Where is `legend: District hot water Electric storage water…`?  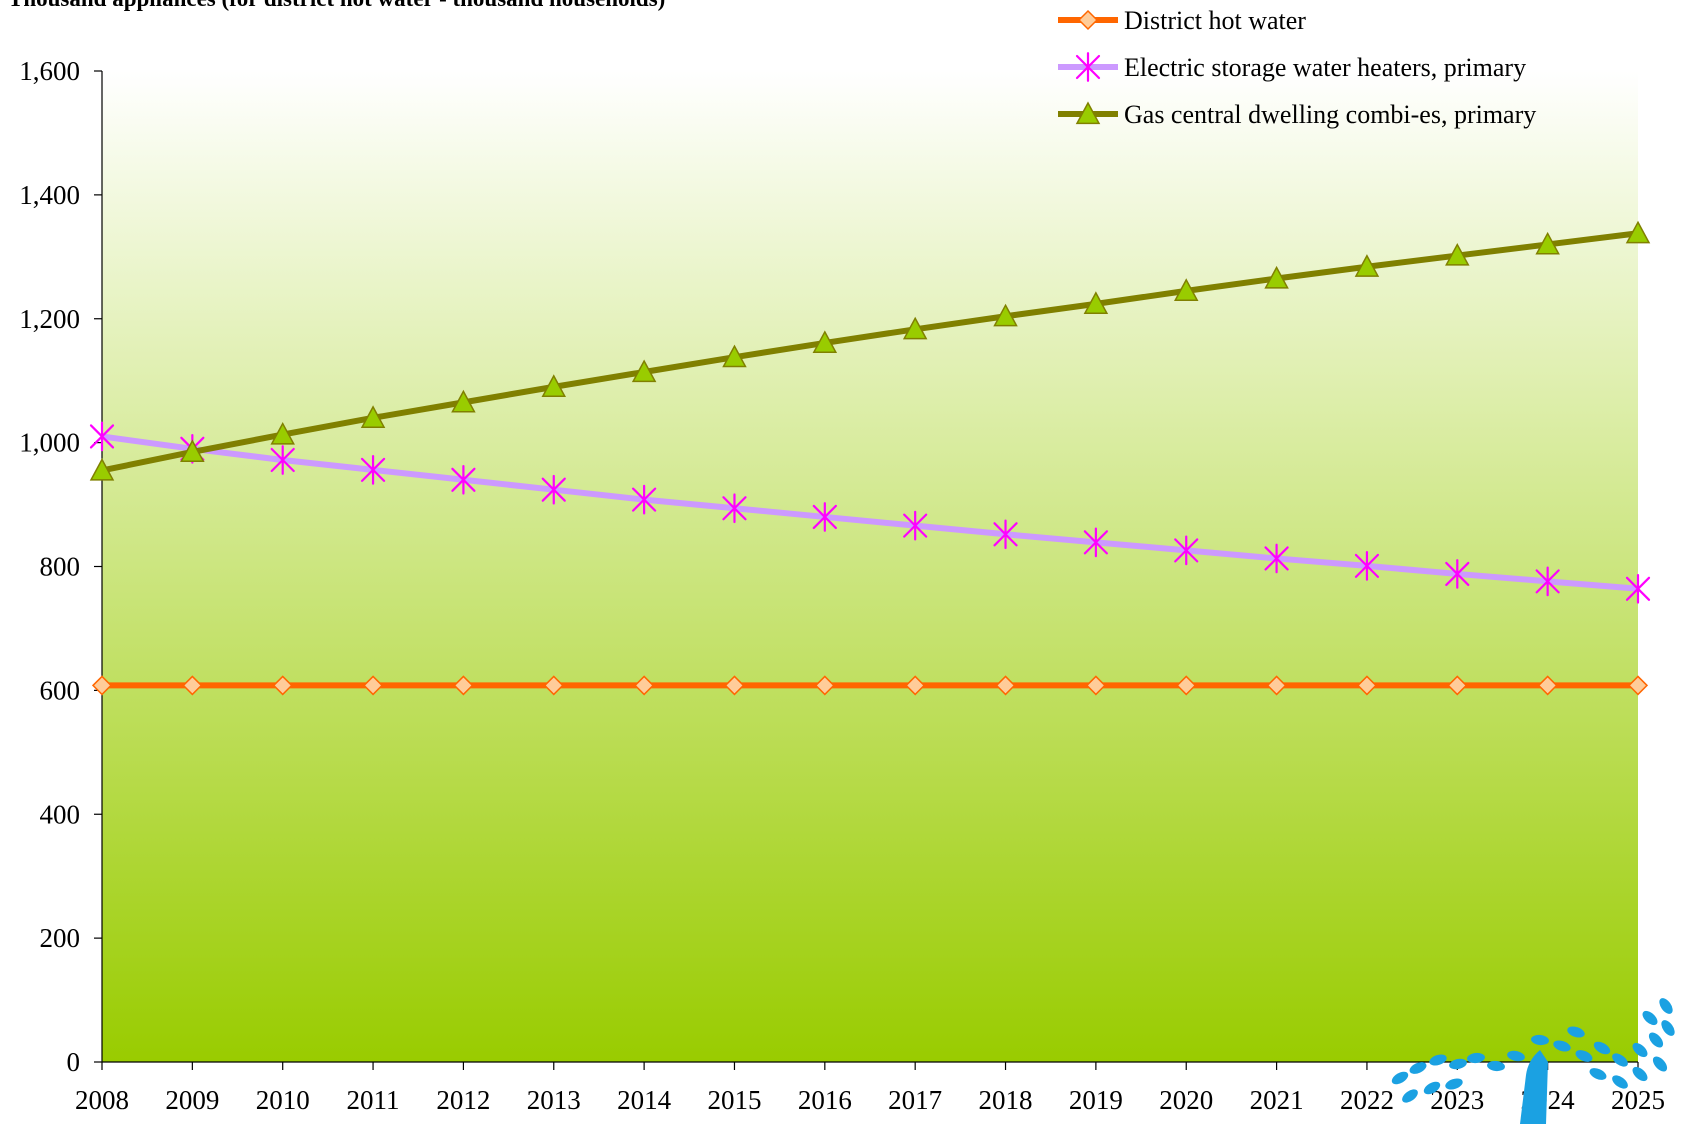 legend: District hot water Electric storage water… is located at coordinates (1297, 67).